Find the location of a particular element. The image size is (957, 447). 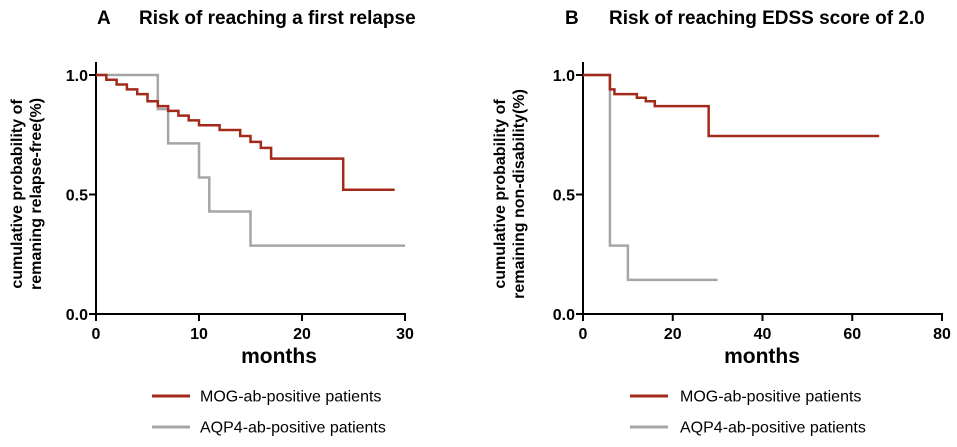

panel-a-title: Risk of reaching a first relapse is located at coordinates (277, 18).